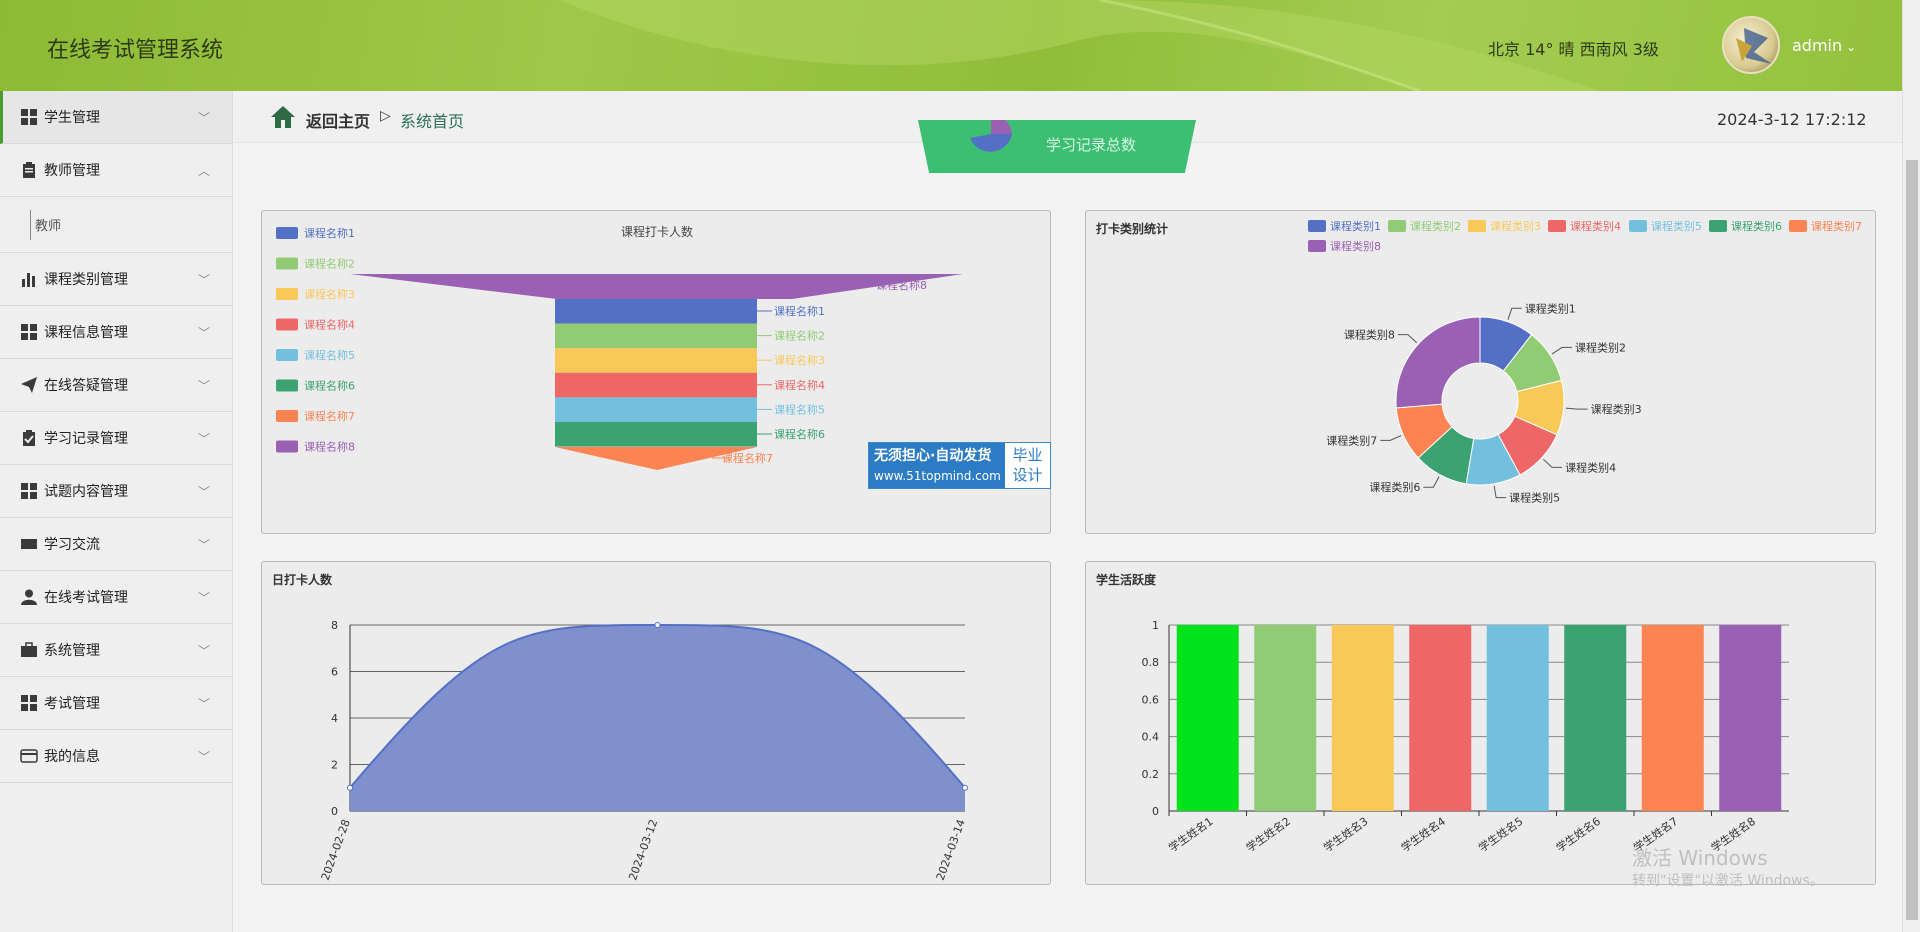  What do you see at coordinates (48, 226) in the screenshot?
I see `sidebar-subitem-label: 教师` at bounding box center [48, 226].